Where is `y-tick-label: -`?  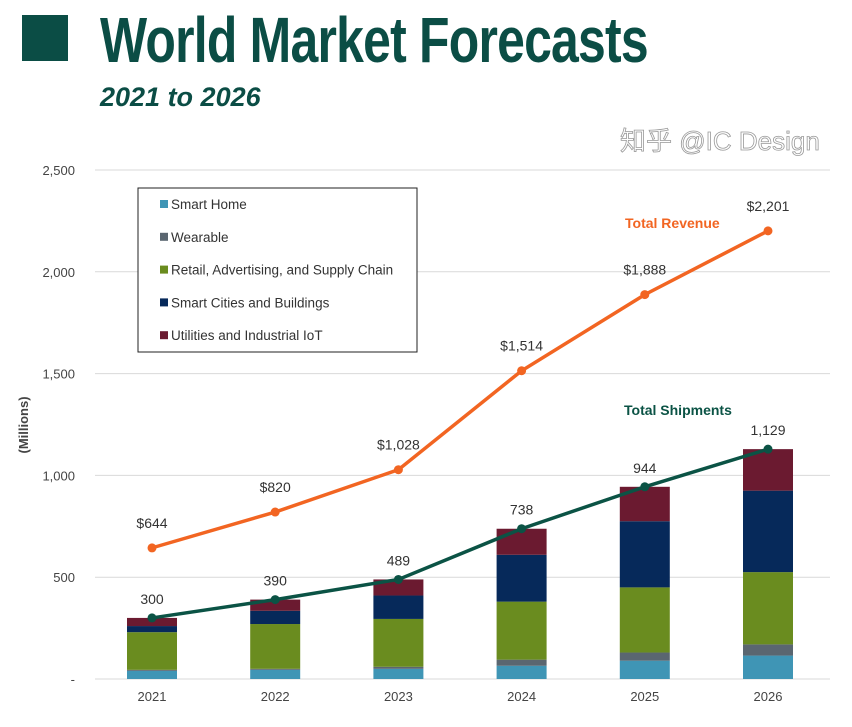
y-tick-label: - is located at coordinates (73, 679).